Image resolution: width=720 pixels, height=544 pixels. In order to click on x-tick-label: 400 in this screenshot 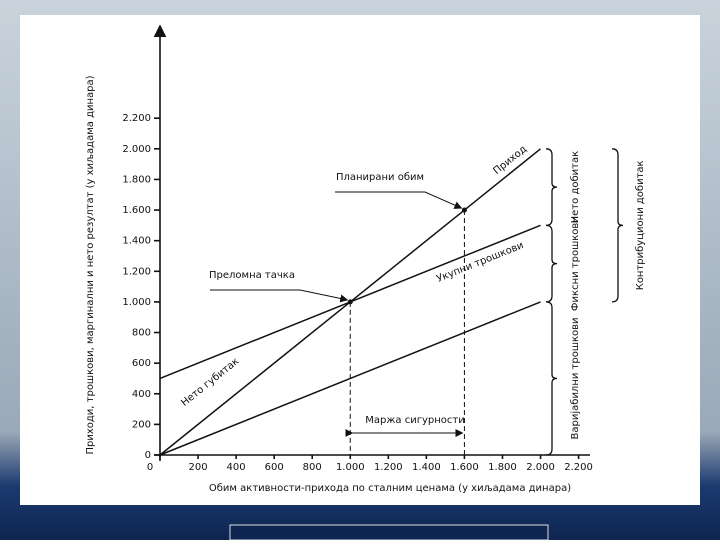, I will do `click(236, 467)`.